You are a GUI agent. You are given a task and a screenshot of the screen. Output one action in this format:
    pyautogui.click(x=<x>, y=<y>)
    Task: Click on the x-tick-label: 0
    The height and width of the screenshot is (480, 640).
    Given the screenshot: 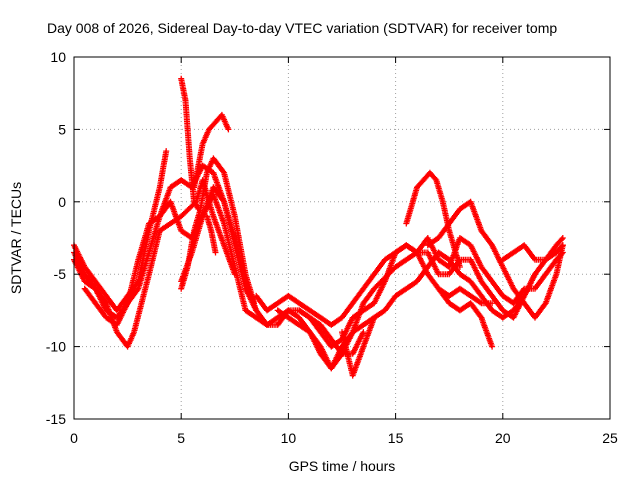 What is the action you would take?
    pyautogui.click(x=74, y=438)
    